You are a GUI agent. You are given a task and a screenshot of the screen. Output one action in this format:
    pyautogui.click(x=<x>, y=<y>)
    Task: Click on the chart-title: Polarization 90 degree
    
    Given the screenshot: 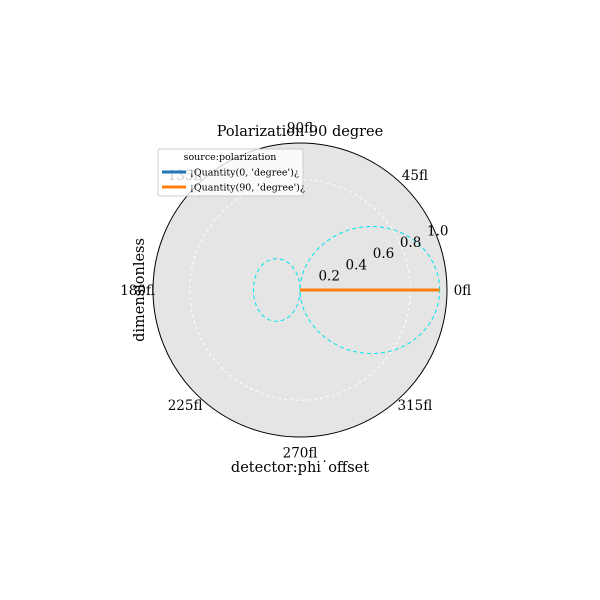 What is the action you would take?
    pyautogui.click(x=300, y=132)
    